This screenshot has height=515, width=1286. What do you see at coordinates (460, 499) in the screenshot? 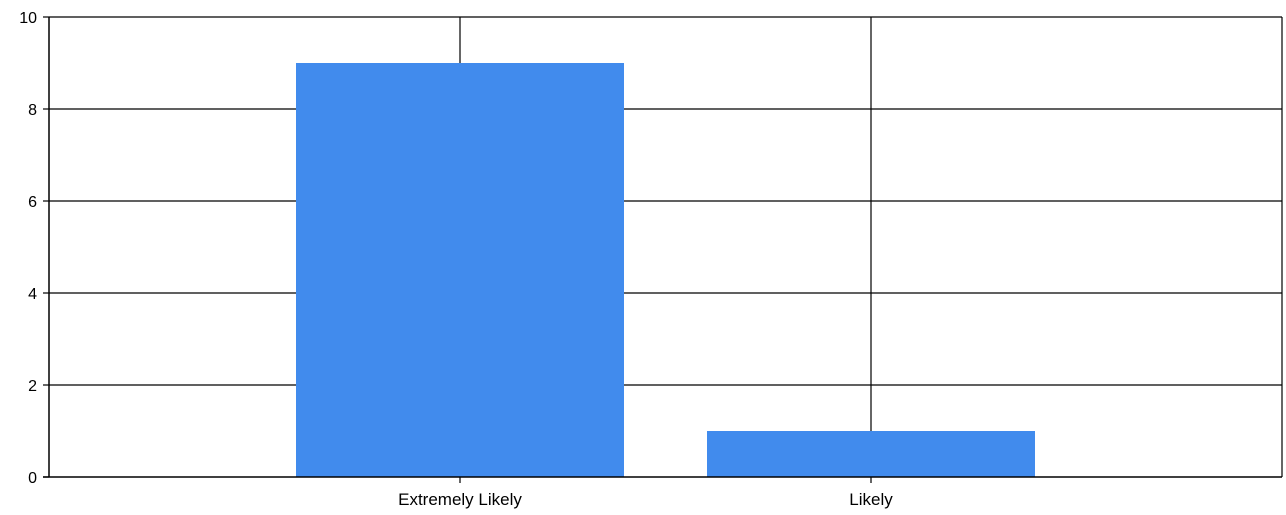
I see `x-tick-label: Extremely Likely` at bounding box center [460, 499].